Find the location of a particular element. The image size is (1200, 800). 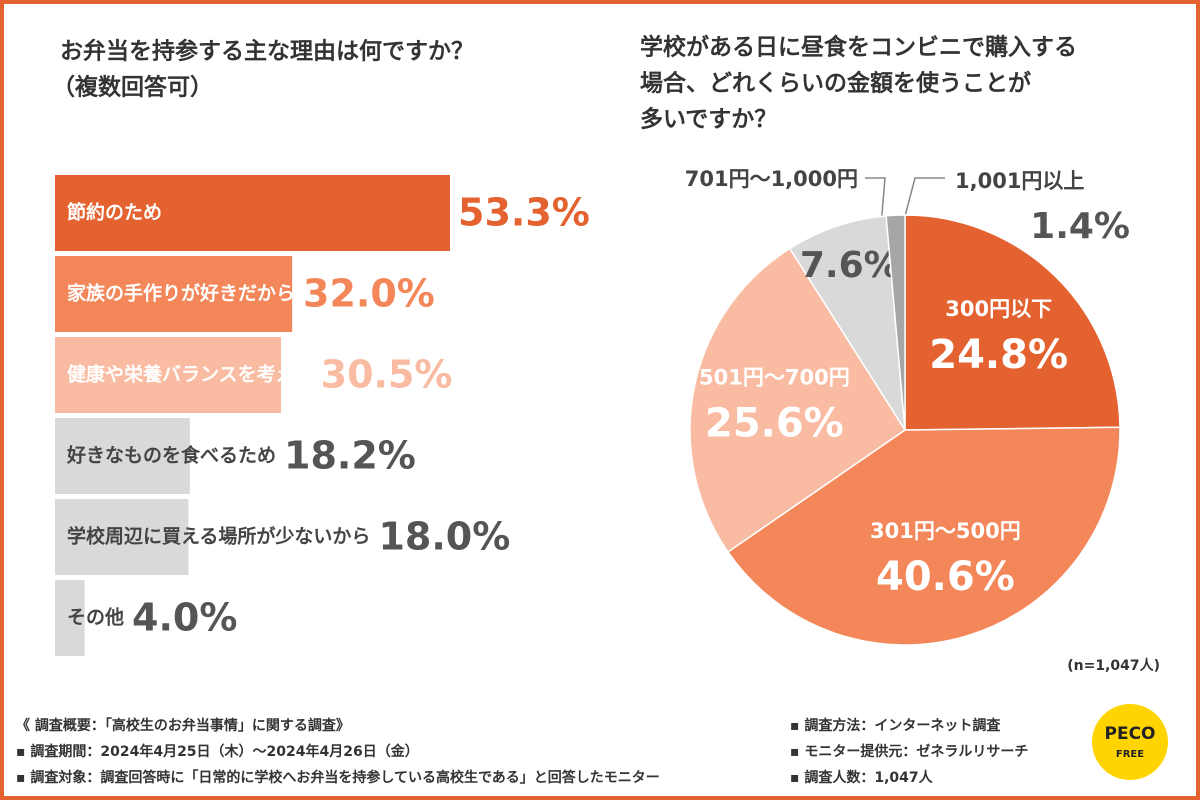

value-label: 4.0% is located at coordinates (184, 618).